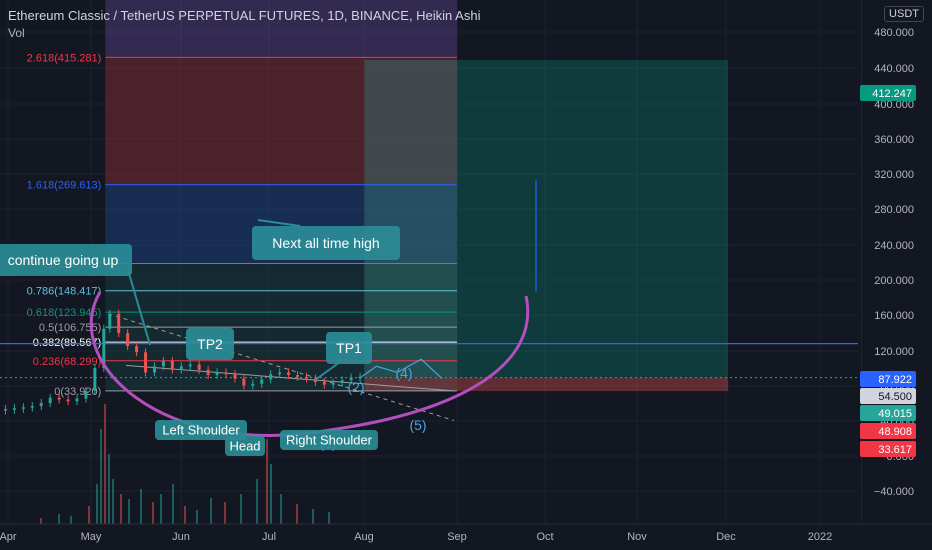 Image resolution: width=932 pixels, height=550 pixels. Describe the element at coordinates (355, 387) in the screenshot. I see `wave-label: (2)` at that location.